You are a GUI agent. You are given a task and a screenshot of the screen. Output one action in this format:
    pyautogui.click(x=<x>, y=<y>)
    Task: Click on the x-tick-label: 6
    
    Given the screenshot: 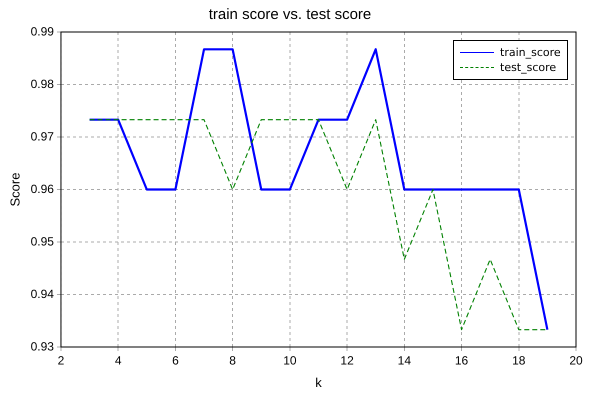 What is the action you would take?
    pyautogui.click(x=176, y=361)
    